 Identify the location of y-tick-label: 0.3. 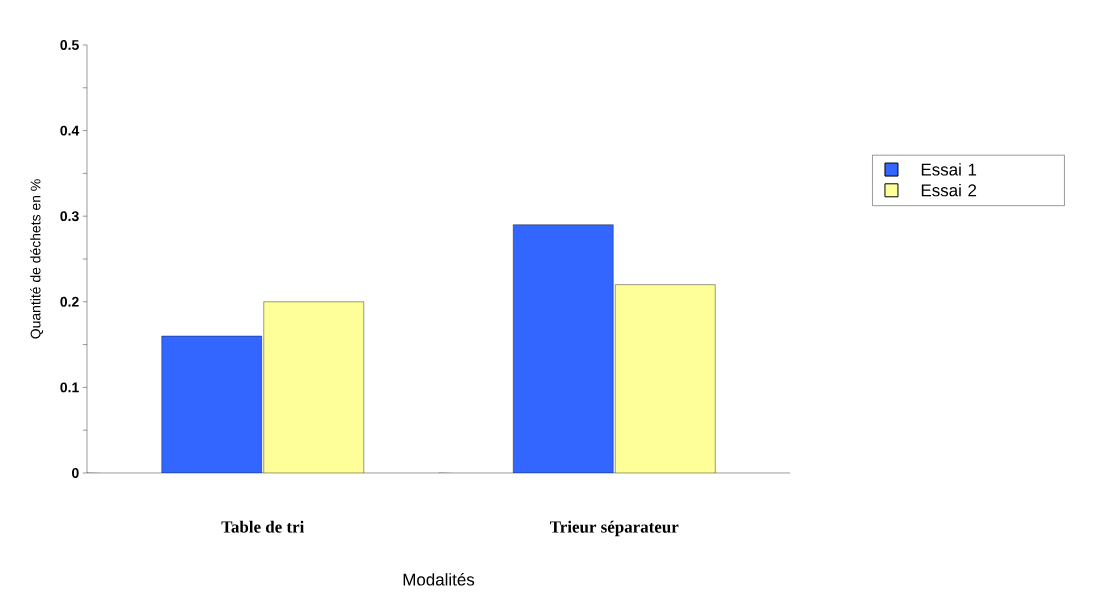
(69, 216).